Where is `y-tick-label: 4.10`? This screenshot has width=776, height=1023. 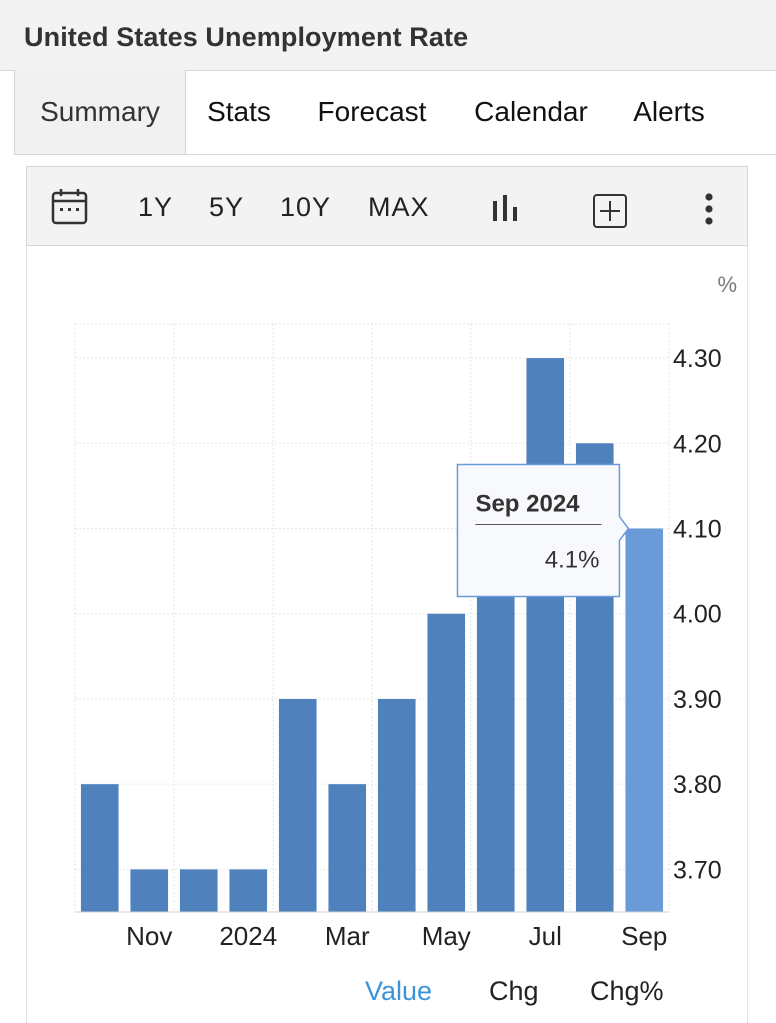
y-tick-label: 4.10 is located at coordinates (697, 530).